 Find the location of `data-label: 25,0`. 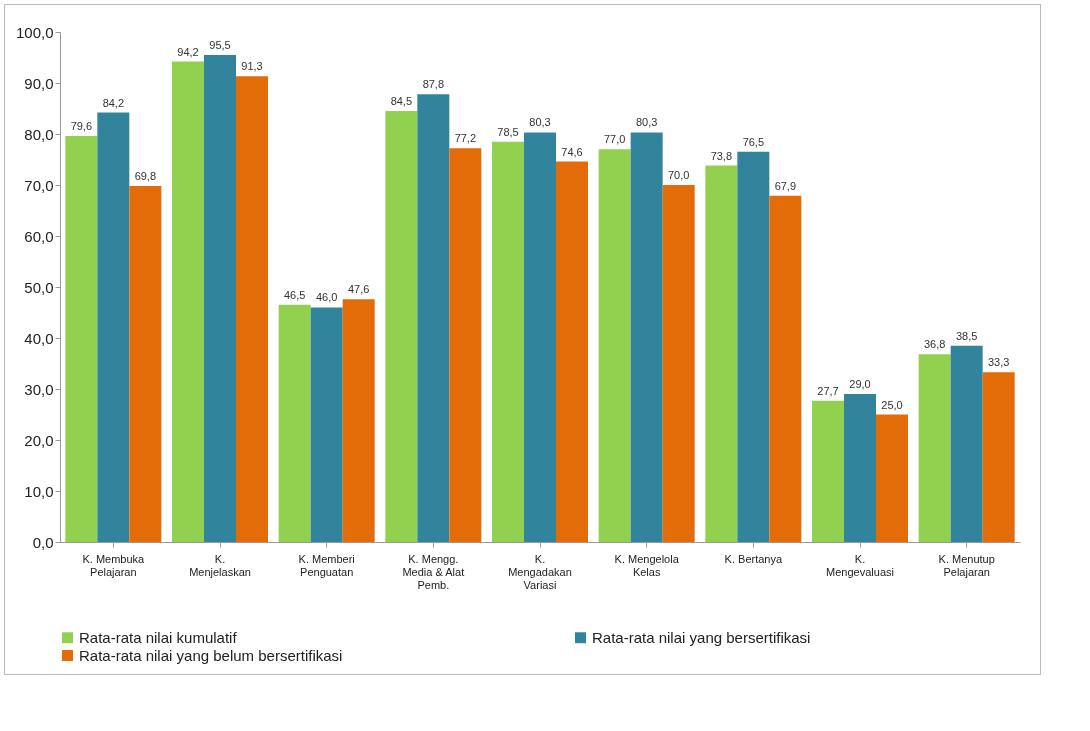

data-label: 25,0 is located at coordinates (892, 404).